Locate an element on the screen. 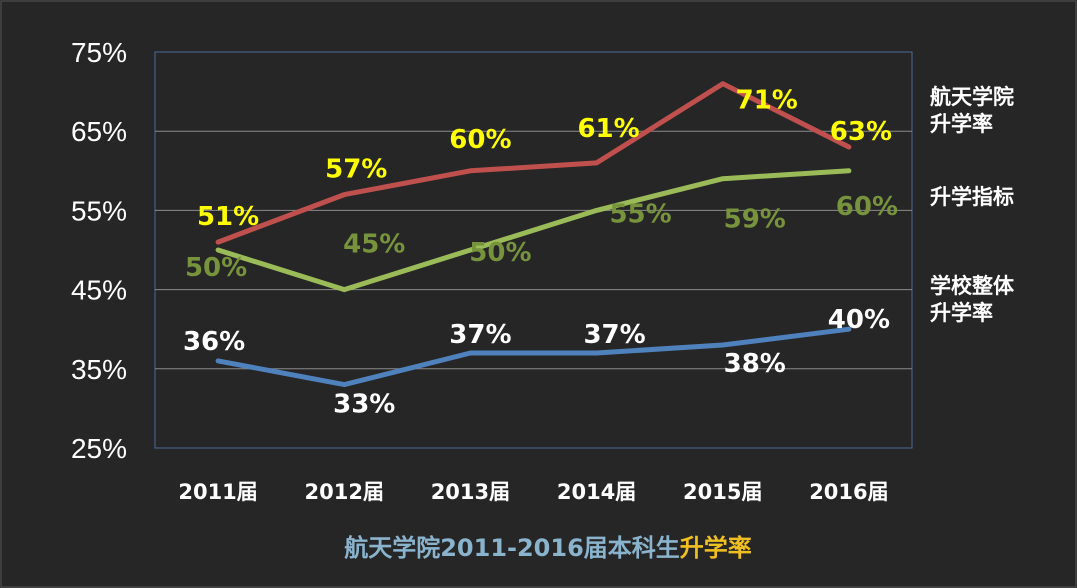 The width and height of the screenshot is (1077, 588). data-label: 61% is located at coordinates (608, 129).